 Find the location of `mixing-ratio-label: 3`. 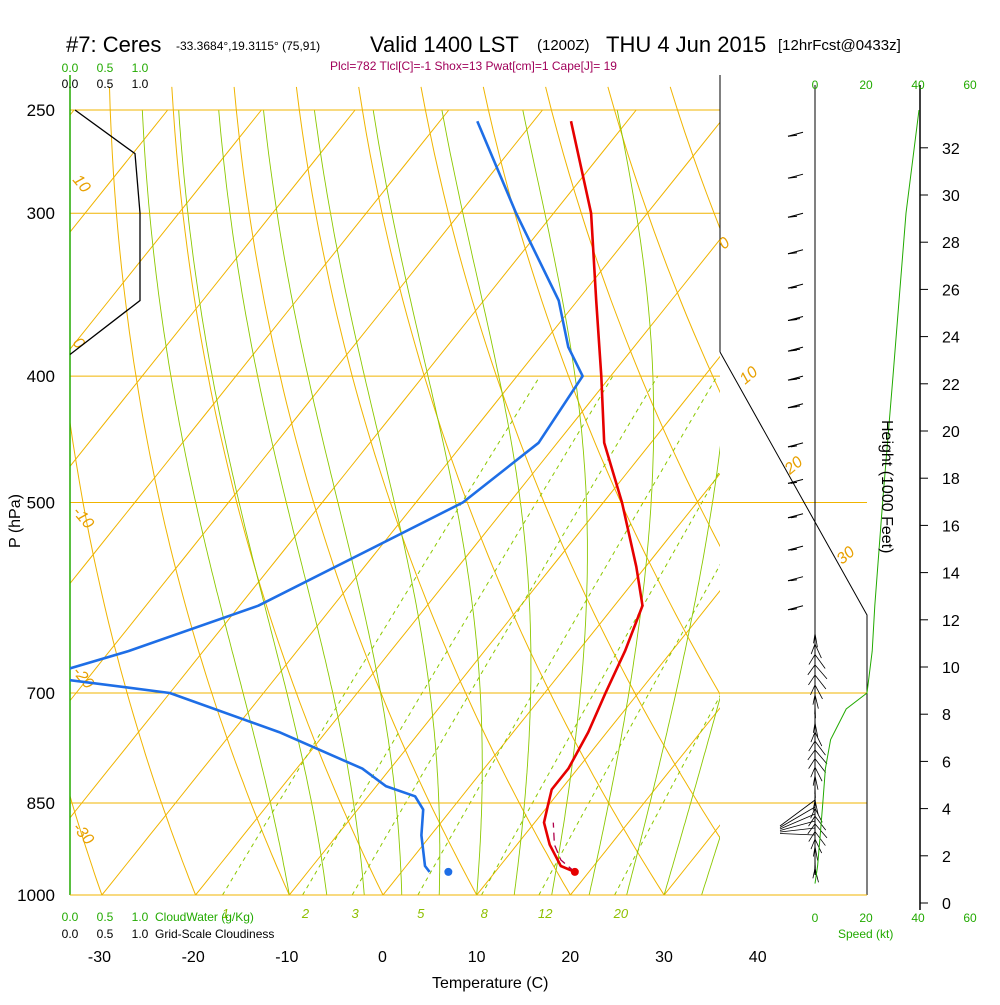

mixing-ratio-label: 3 is located at coordinates (356, 913).